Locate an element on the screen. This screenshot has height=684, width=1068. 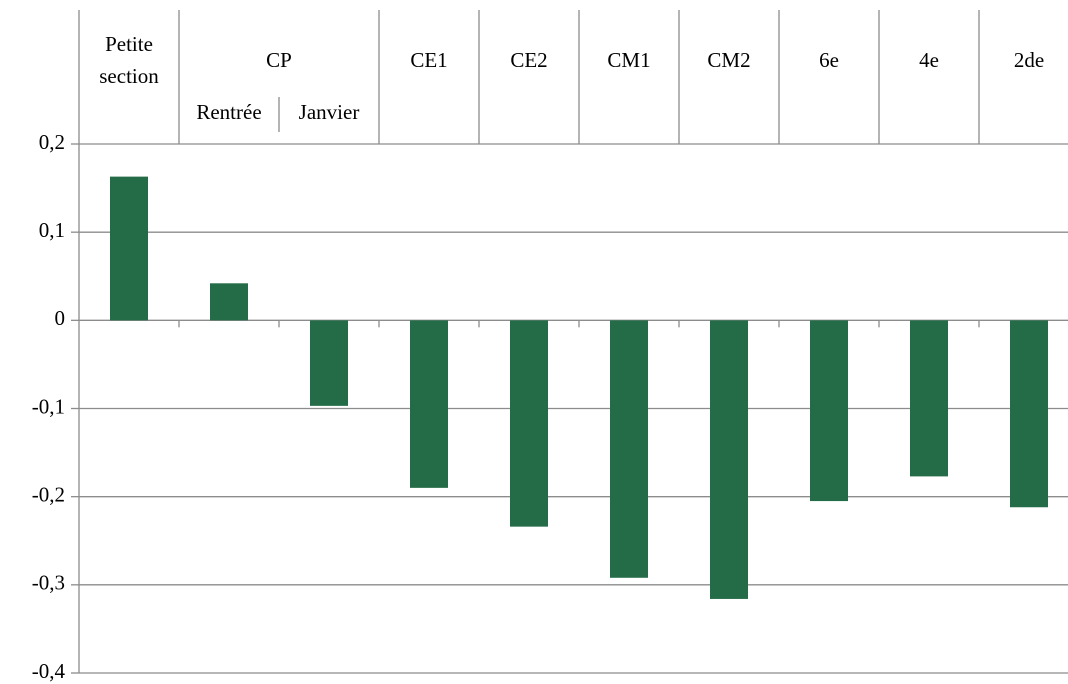
y-tick-label: -0,1 is located at coordinates (48, 406).